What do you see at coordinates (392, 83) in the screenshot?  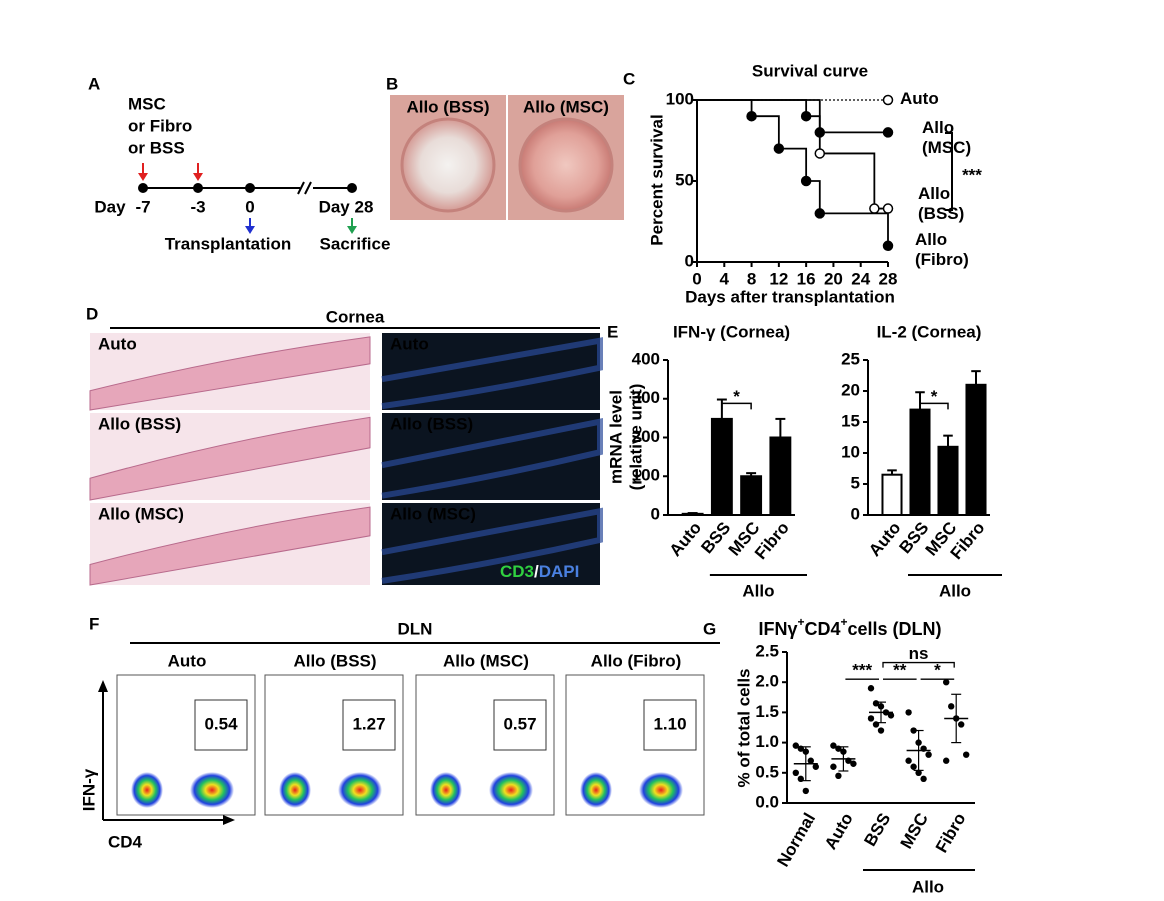 I see `panel-label: B` at bounding box center [392, 83].